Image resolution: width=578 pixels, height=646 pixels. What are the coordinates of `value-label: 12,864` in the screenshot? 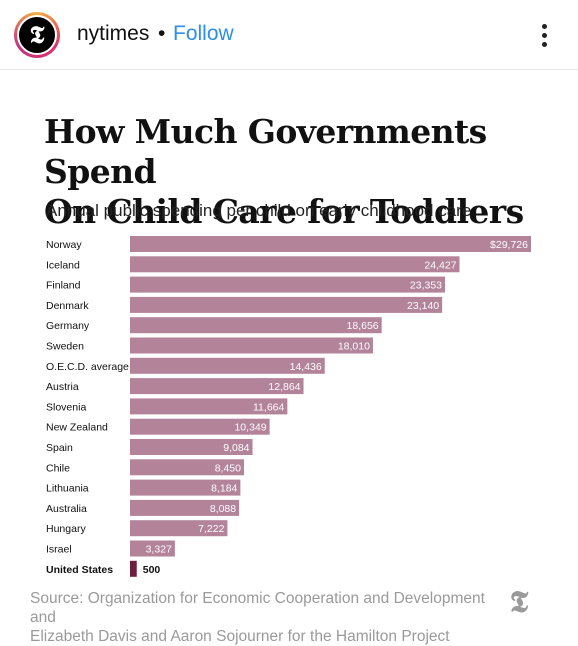 It's located at (284, 387).